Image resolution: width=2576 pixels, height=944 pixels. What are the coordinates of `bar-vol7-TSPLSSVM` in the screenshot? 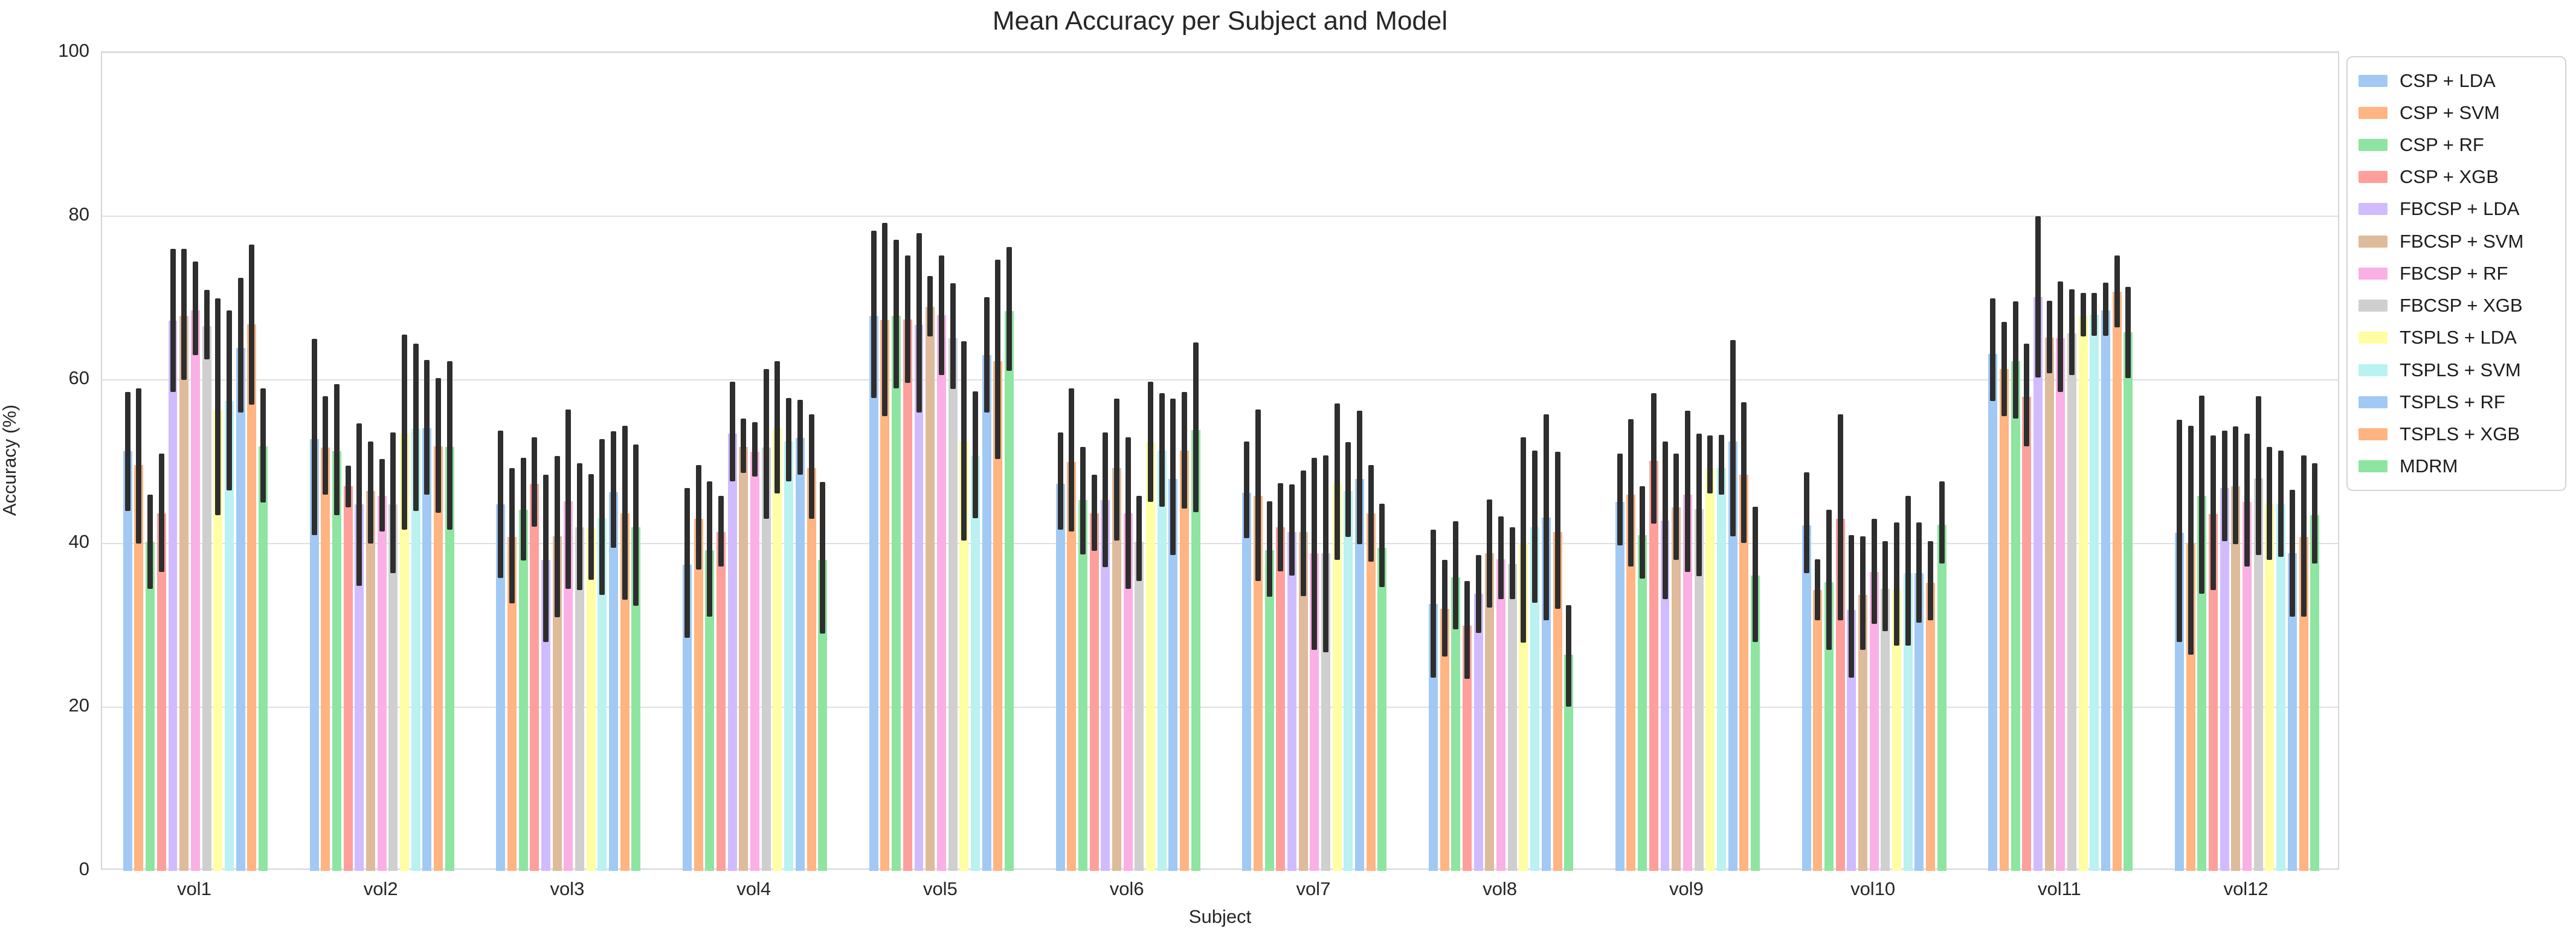 It's located at (1349, 681).